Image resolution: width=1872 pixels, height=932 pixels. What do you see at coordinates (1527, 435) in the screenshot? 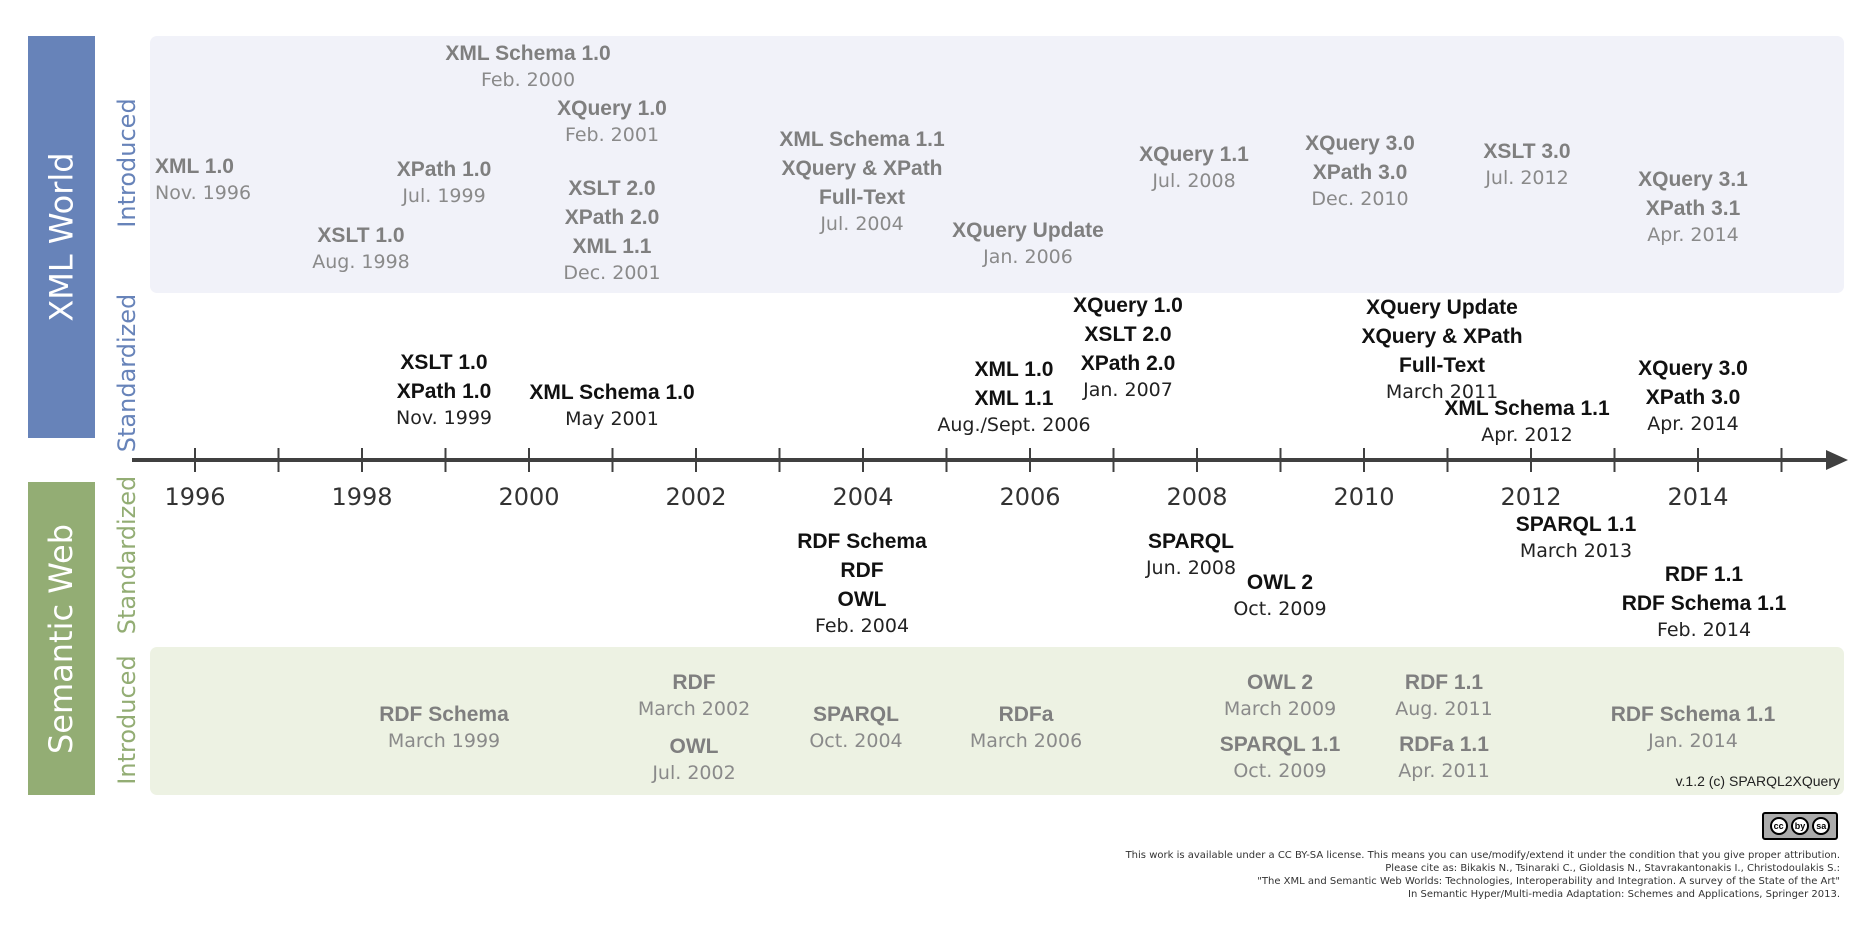
I see `event-date: Apr. 2012` at bounding box center [1527, 435].